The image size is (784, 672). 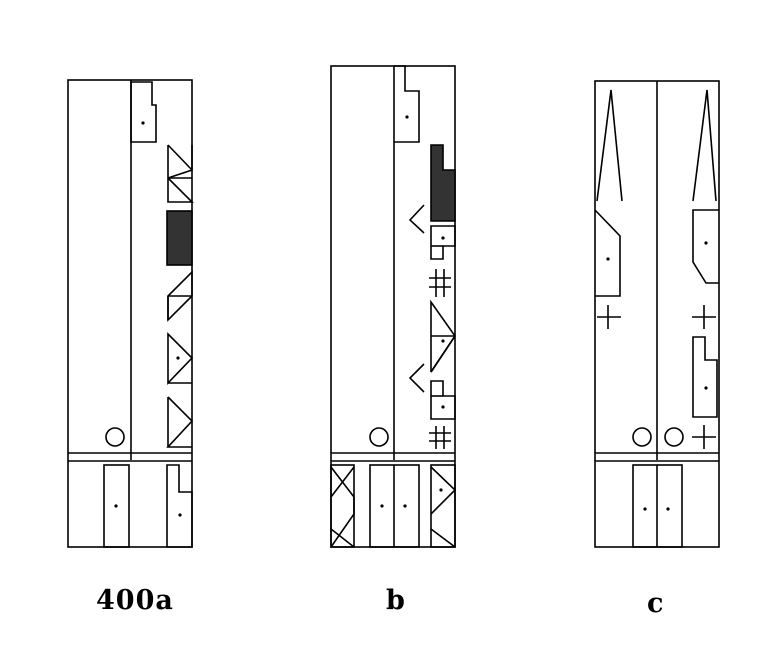 I want to click on panel-a-triangle, so click(x=180, y=358).